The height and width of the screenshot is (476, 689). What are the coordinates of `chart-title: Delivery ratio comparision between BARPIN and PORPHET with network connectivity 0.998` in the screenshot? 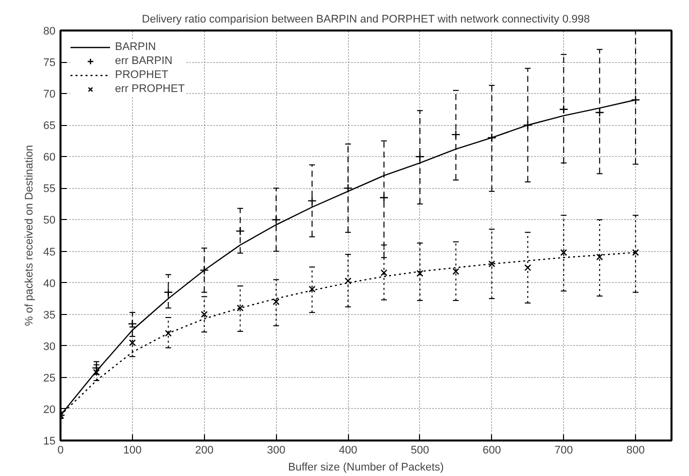 It's located at (366, 20).